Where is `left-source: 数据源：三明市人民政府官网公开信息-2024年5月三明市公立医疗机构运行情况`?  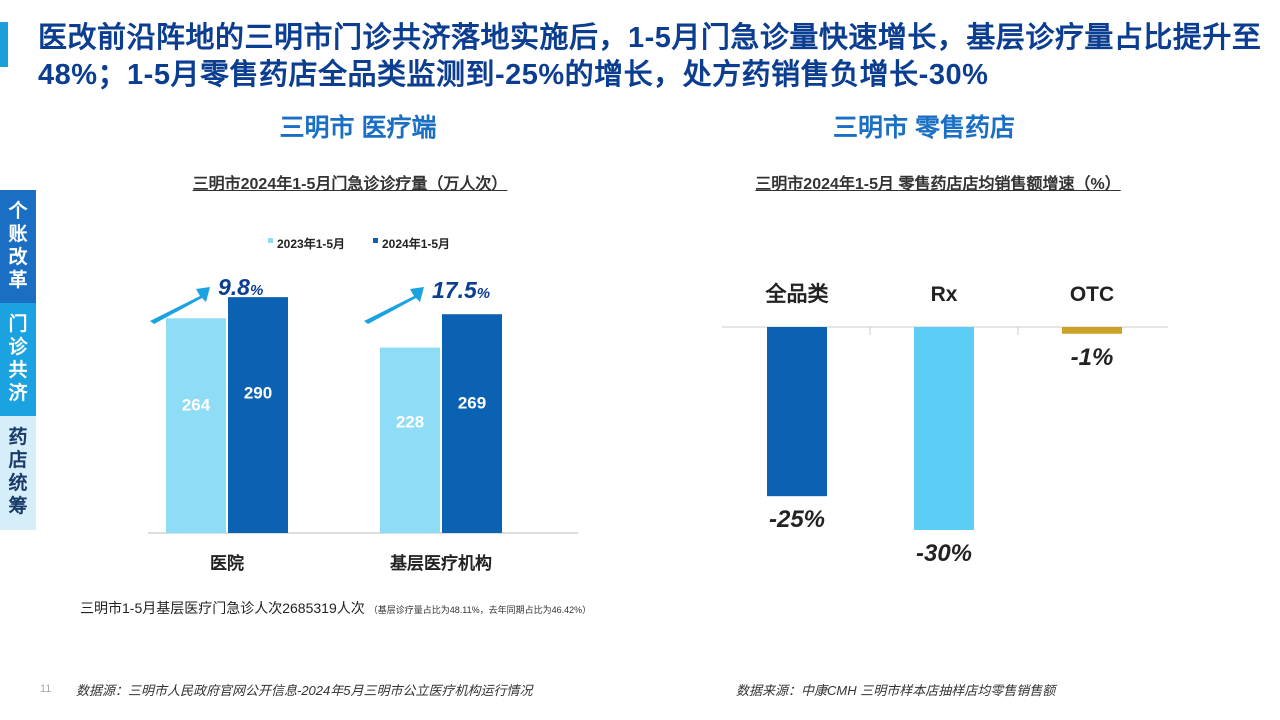
left-source: 数据源：三明市人民政府官网公开信息-2024年5月三明市公立医疗机构运行情况 is located at coordinates (304, 690).